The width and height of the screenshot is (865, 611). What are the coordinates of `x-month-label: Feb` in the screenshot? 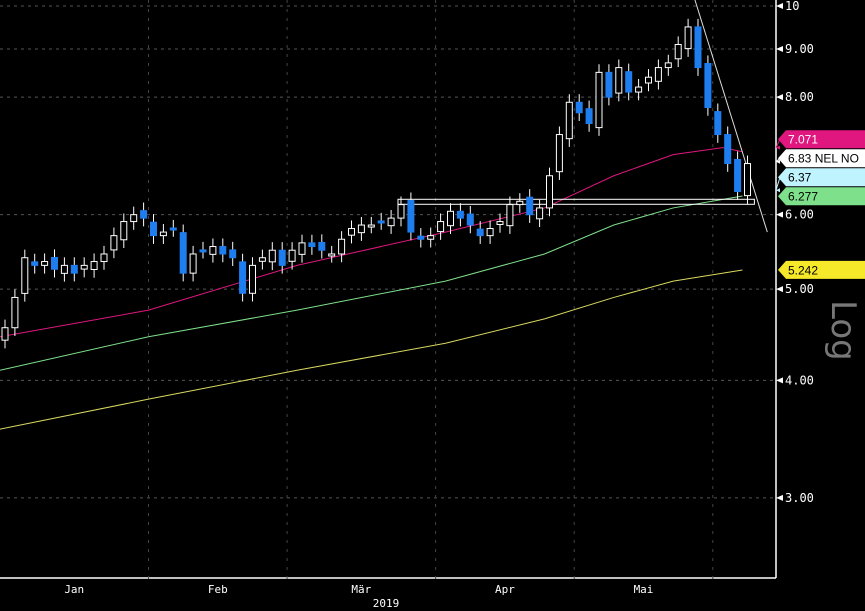 It's located at (218, 589).